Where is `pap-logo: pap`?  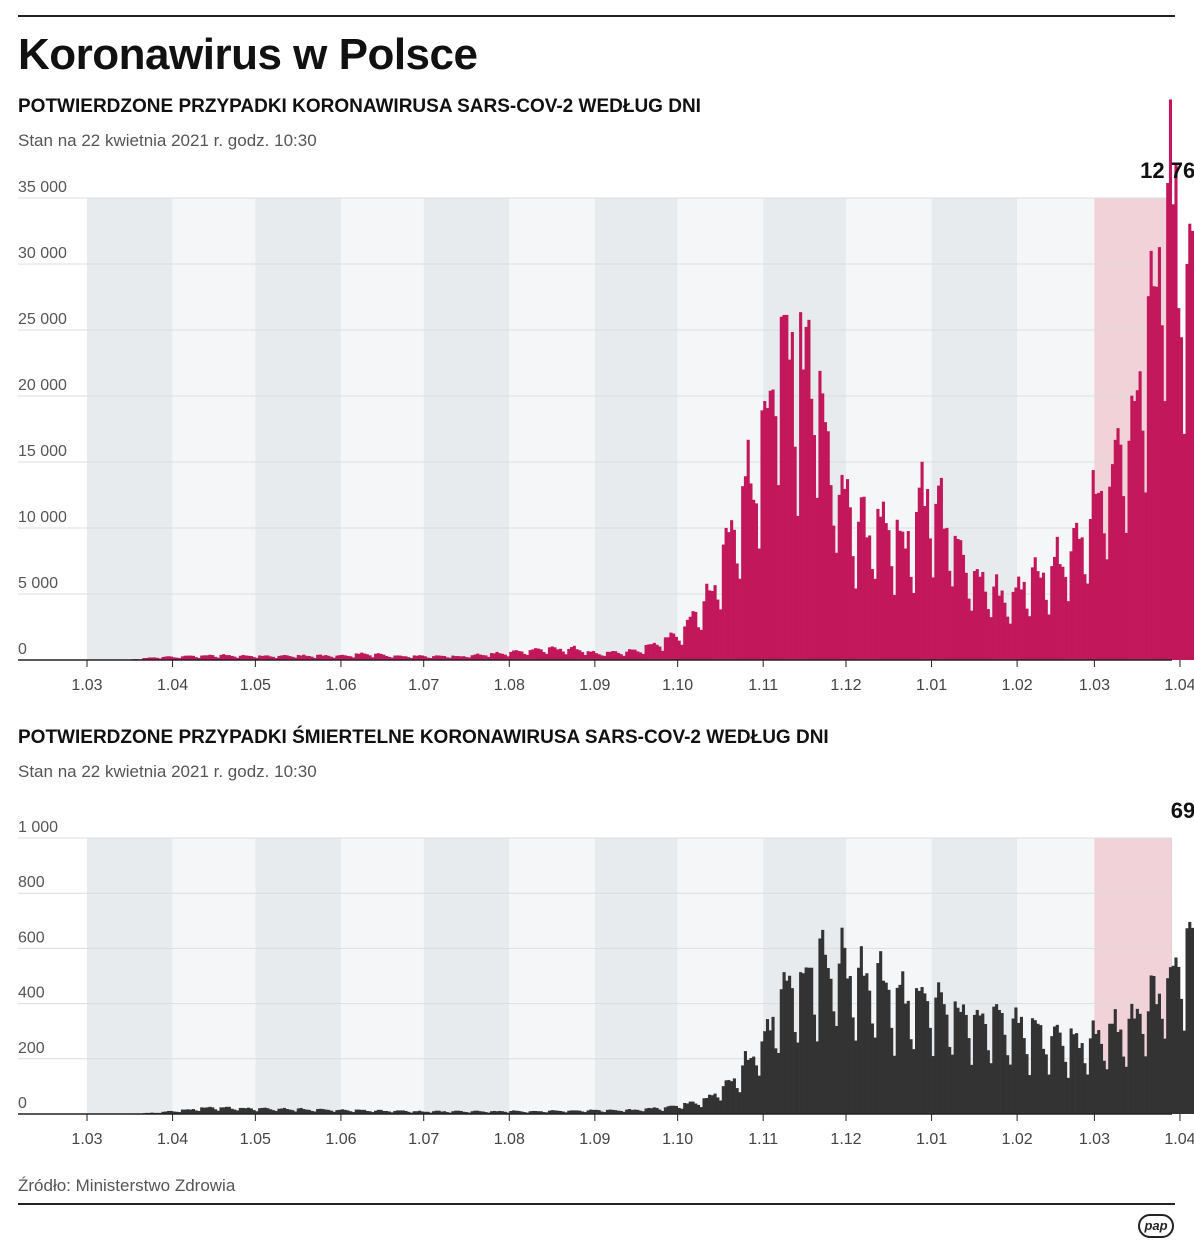
pap-logo: pap is located at coordinates (1156, 1226).